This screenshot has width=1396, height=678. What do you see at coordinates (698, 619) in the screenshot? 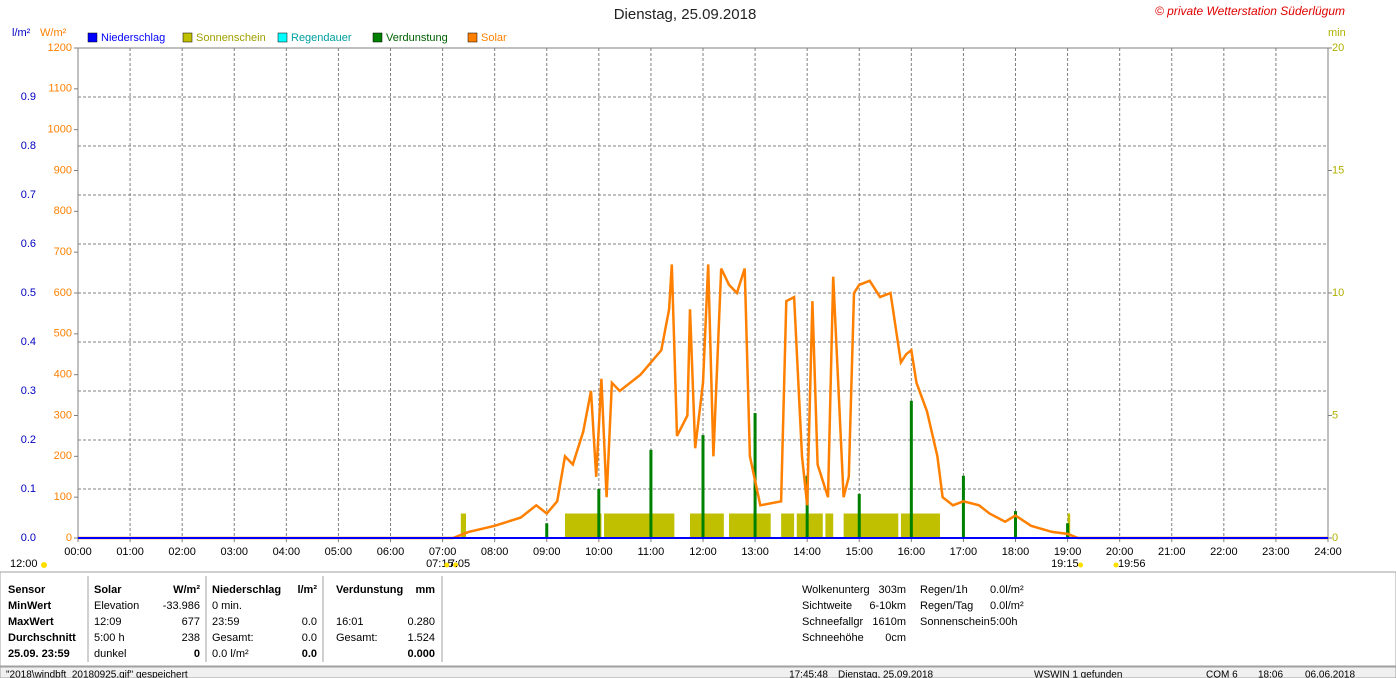
I see `stats-panel` at bounding box center [698, 619].